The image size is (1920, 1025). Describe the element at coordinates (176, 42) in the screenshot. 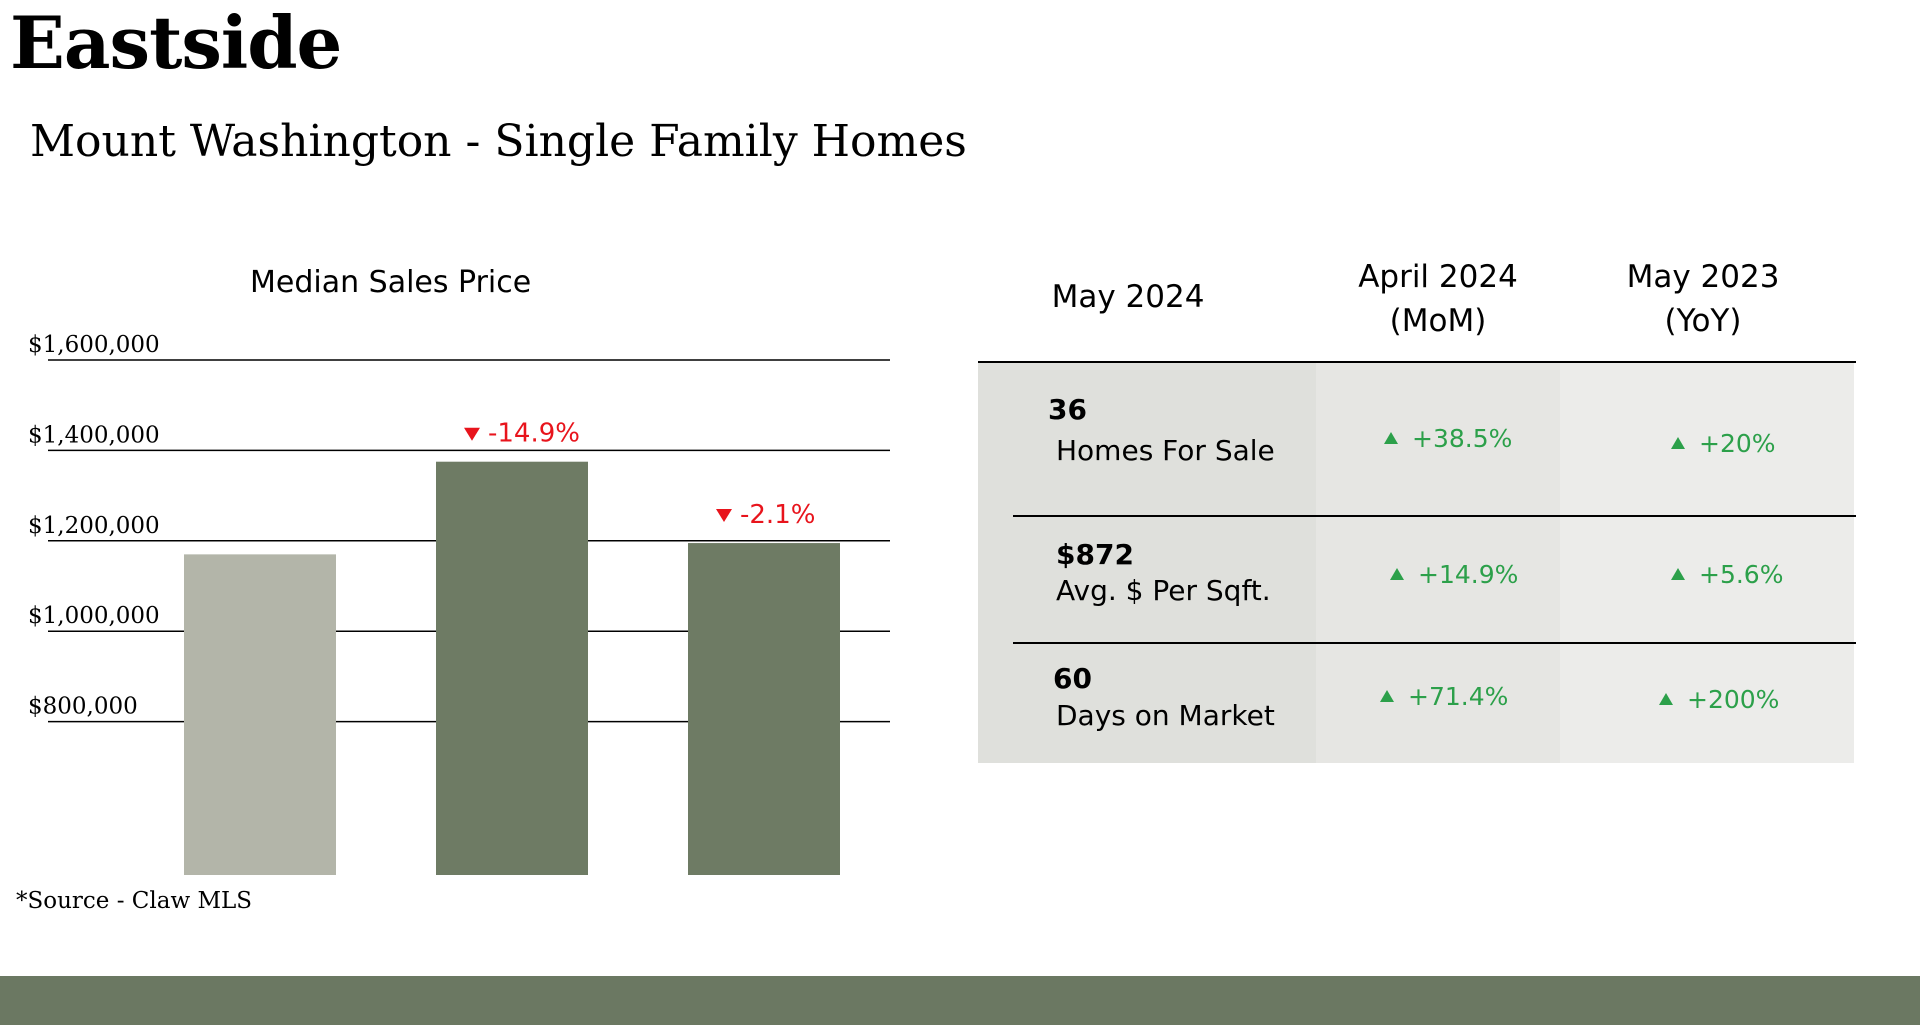

I see `region-title: Eastside` at that location.